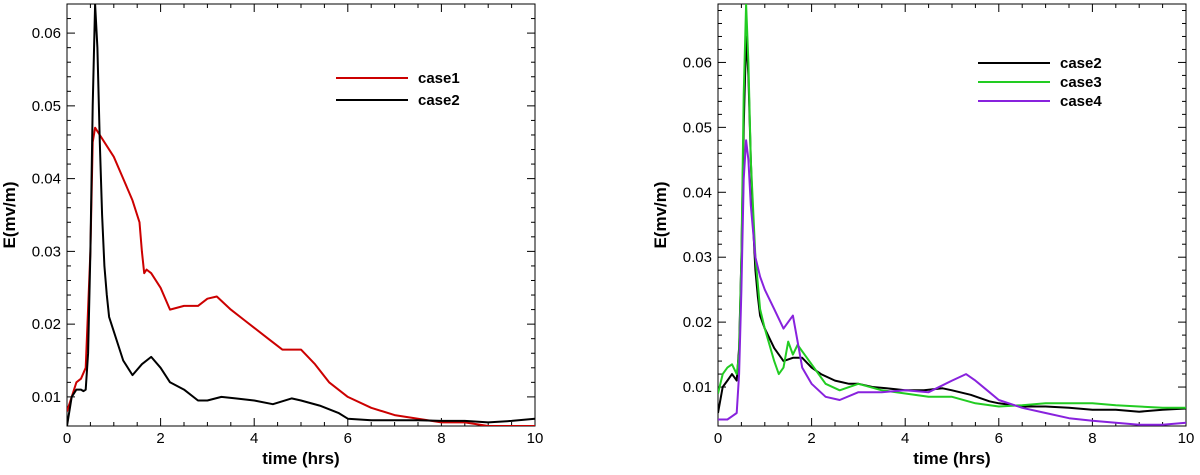 This screenshot has width=1200, height=475. Describe the element at coordinates (1081, 101) in the screenshot. I see `legend-label-case4: case4` at that location.